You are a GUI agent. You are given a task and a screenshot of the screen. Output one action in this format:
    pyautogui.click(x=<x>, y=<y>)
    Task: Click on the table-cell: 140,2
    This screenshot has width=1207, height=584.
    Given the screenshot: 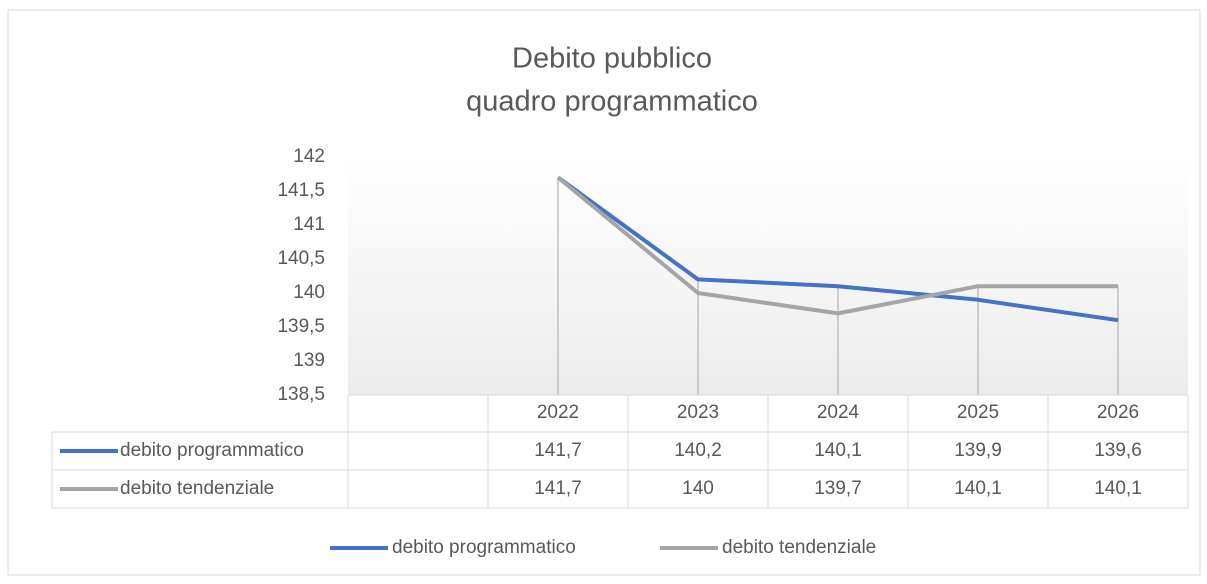 What is the action you would take?
    pyautogui.click(x=698, y=450)
    